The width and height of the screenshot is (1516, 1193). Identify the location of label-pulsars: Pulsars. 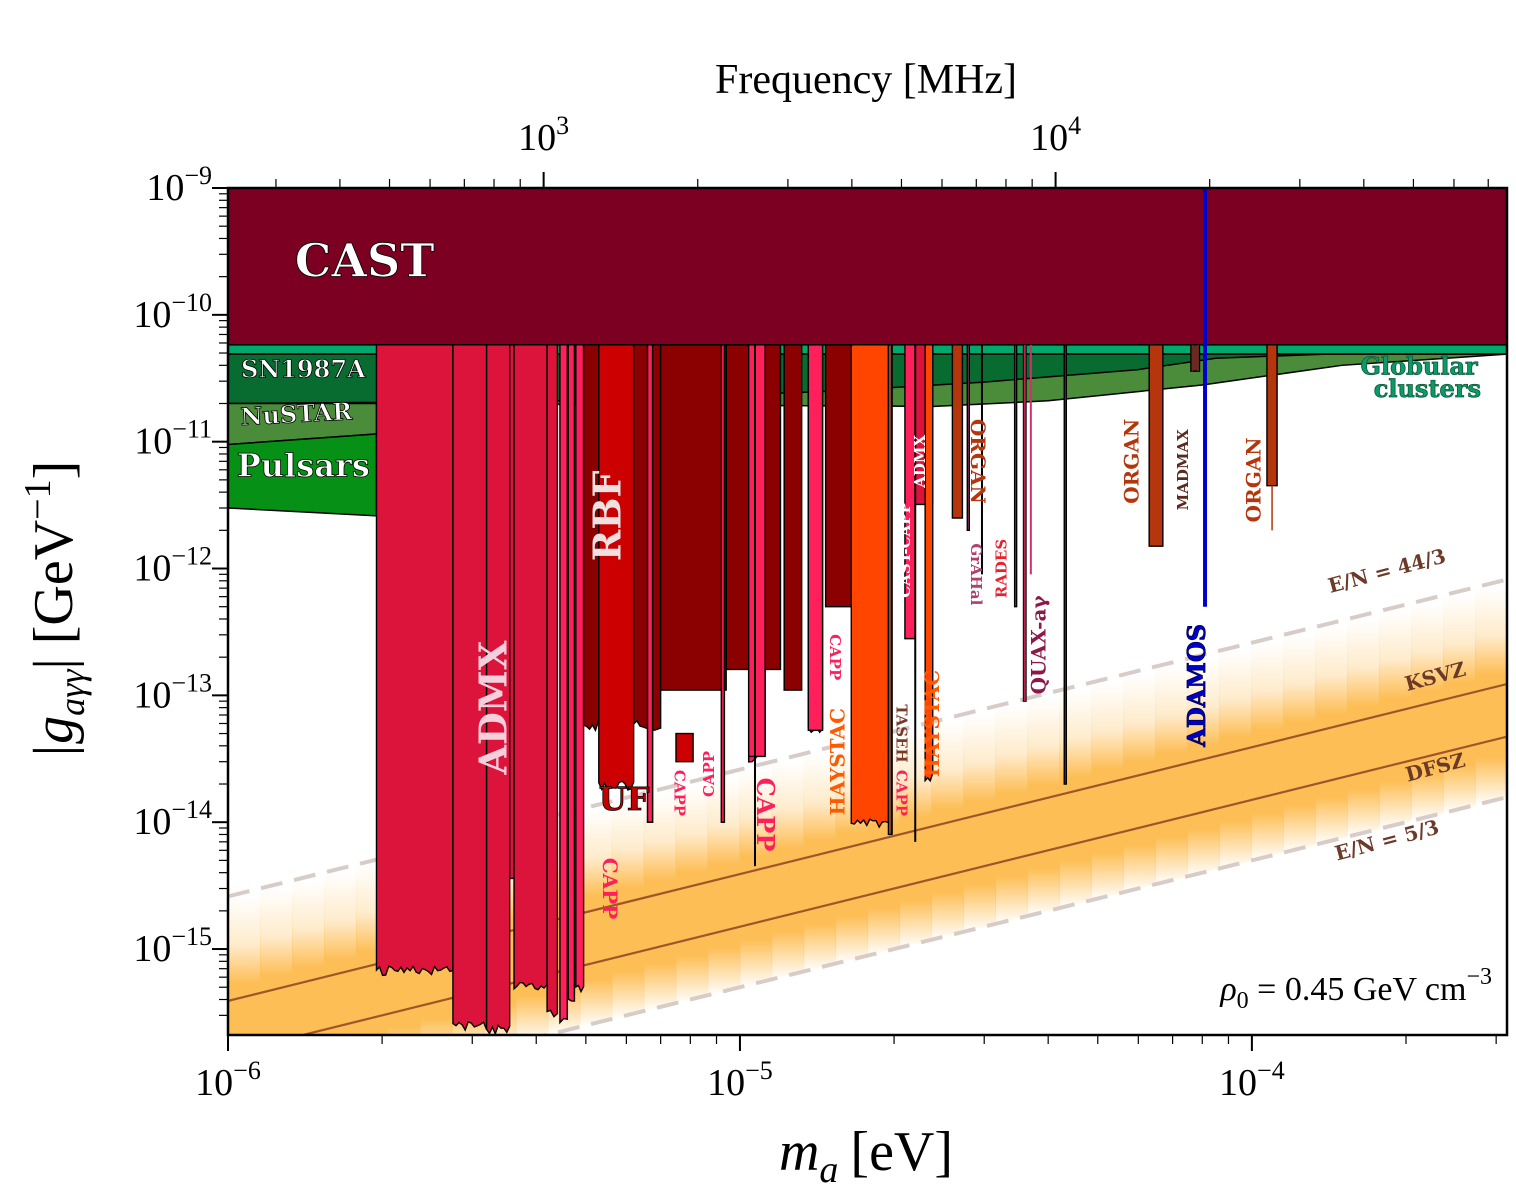
(303, 466).